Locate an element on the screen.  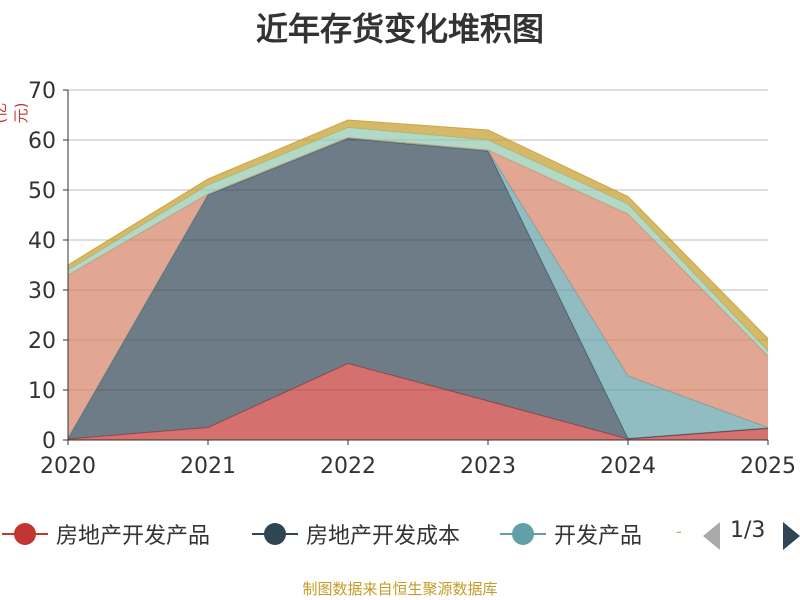
y-tick-label-4: 40 is located at coordinates (42, 241).